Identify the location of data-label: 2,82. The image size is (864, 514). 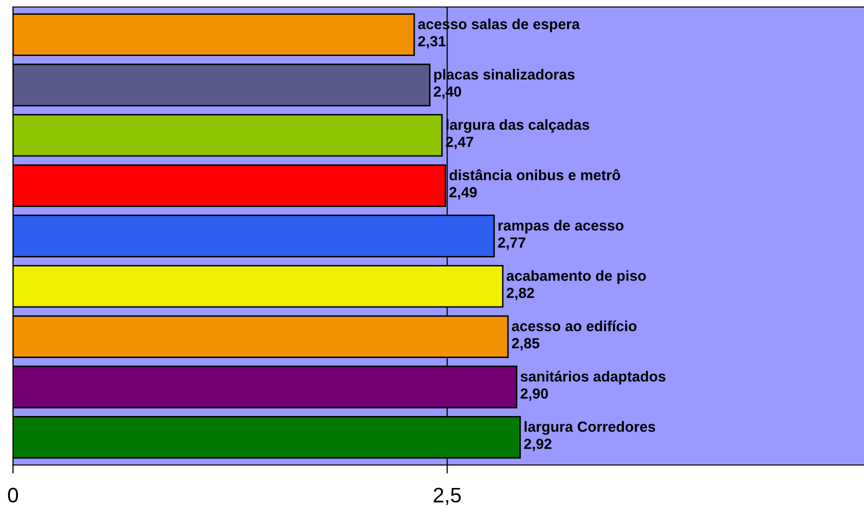
(520, 294).